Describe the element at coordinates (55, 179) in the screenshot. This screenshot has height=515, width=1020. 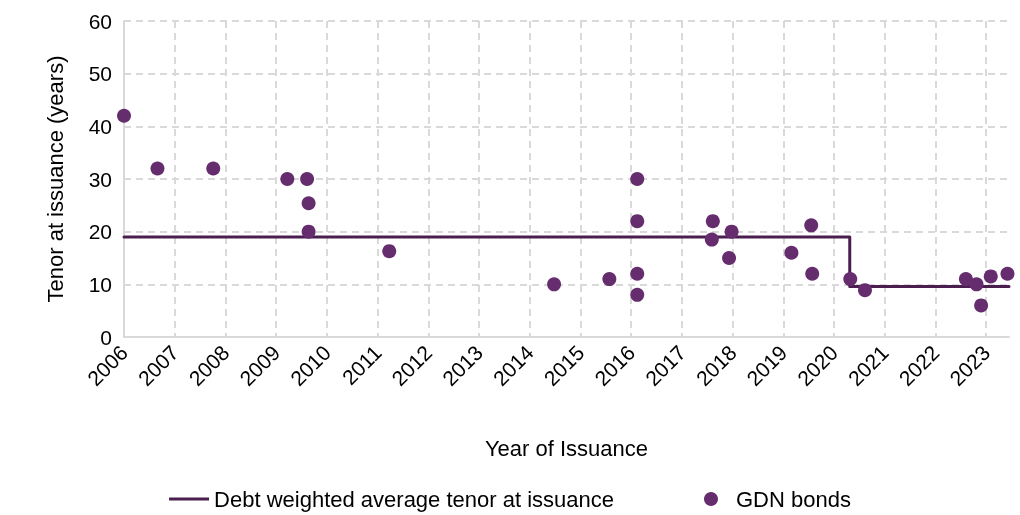
I see `y-axis-title: Tenor at issuance (years)` at that location.